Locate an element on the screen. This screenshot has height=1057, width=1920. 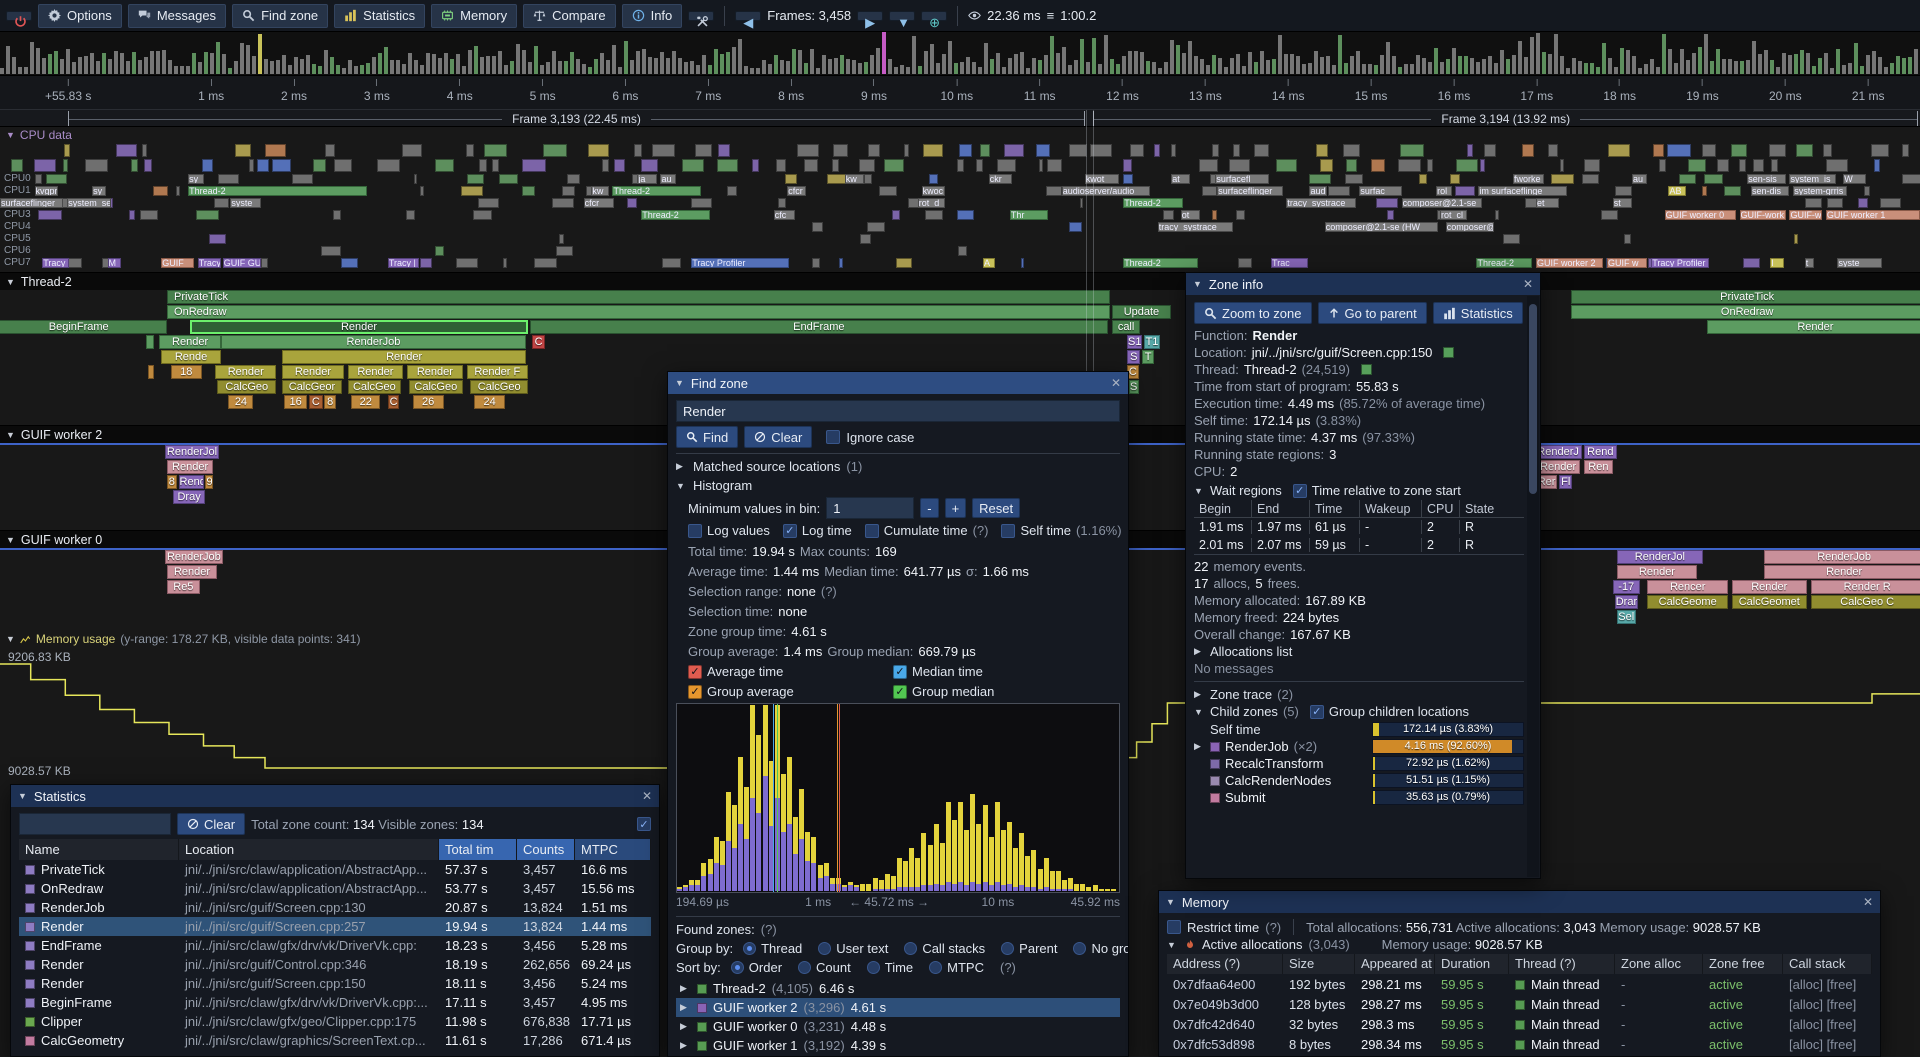
cpu-zone: GUIF worker 2 is located at coordinates (1570, 263).